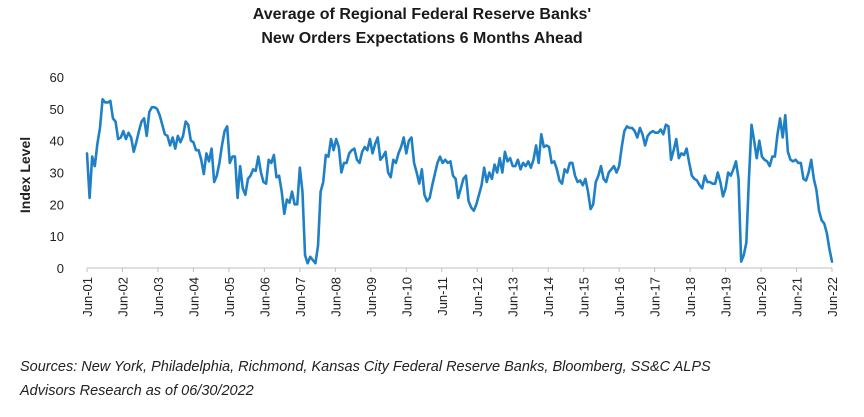 The image size is (864, 417). Describe the element at coordinates (655, 297) in the screenshot. I see `x-tick-label: Jun-17` at that location.